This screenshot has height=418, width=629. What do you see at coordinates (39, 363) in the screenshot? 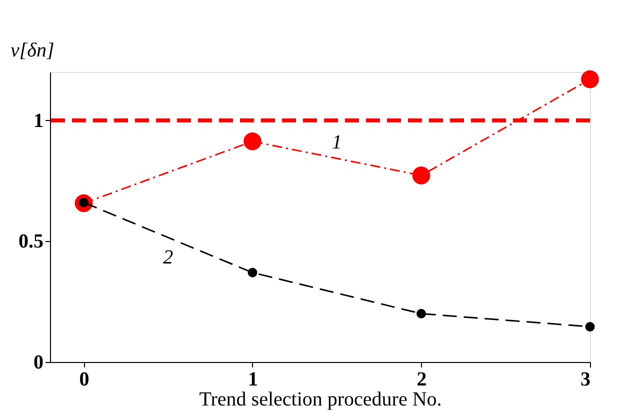
I see `y-tick-label: 0` at bounding box center [39, 363].